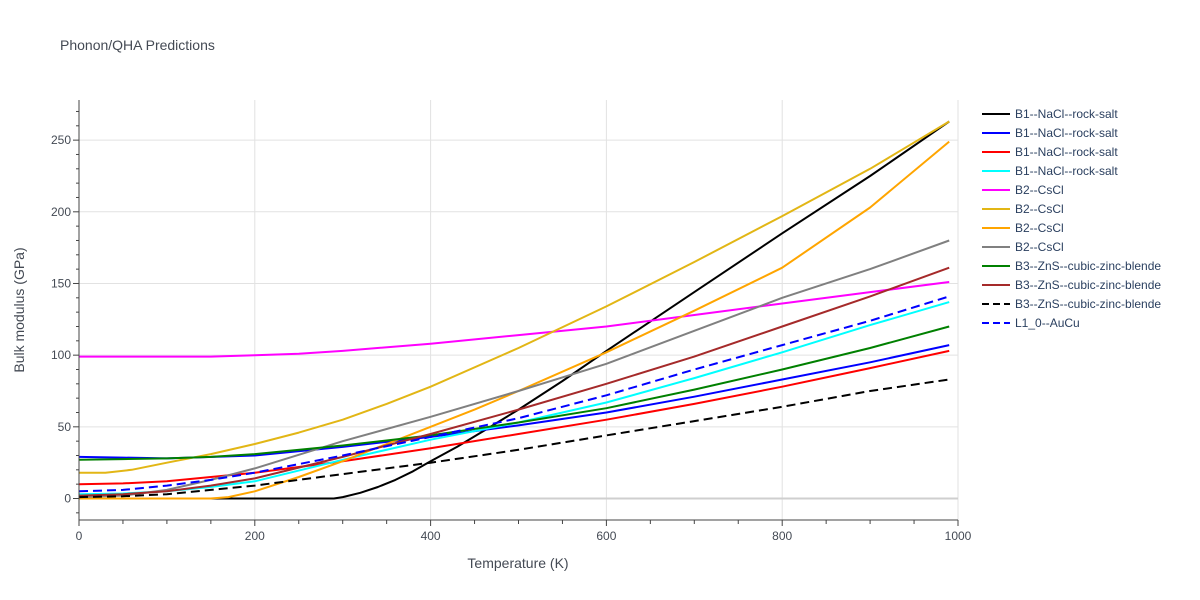 Image resolution: width=1200 pixels, height=600 pixels. Describe the element at coordinates (1047, 323) in the screenshot. I see `legend-label: L1_0--AuCu` at that location.